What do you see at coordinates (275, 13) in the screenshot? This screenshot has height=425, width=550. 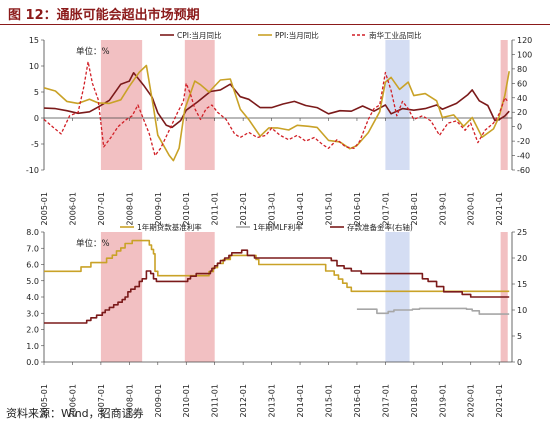 I see `figure-header: 图 12：通胀可能会超出市场预期` at bounding box center [275, 13].